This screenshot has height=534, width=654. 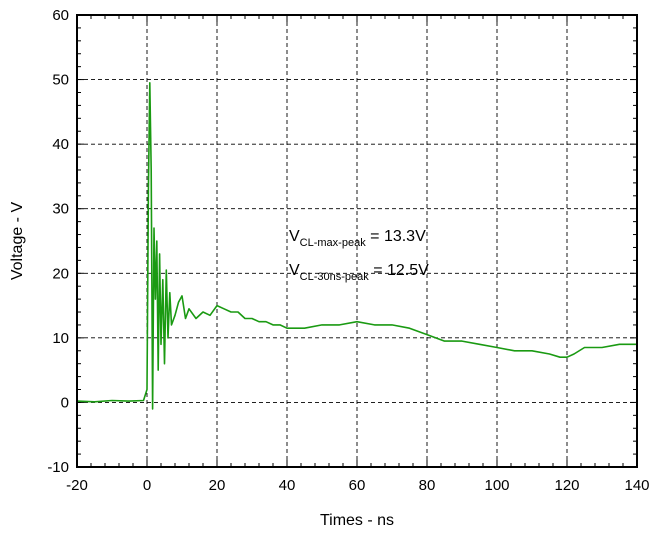 I want to click on y-tick-labels: -10 0 10 20 30 40 50 60, so click(x=58, y=241).